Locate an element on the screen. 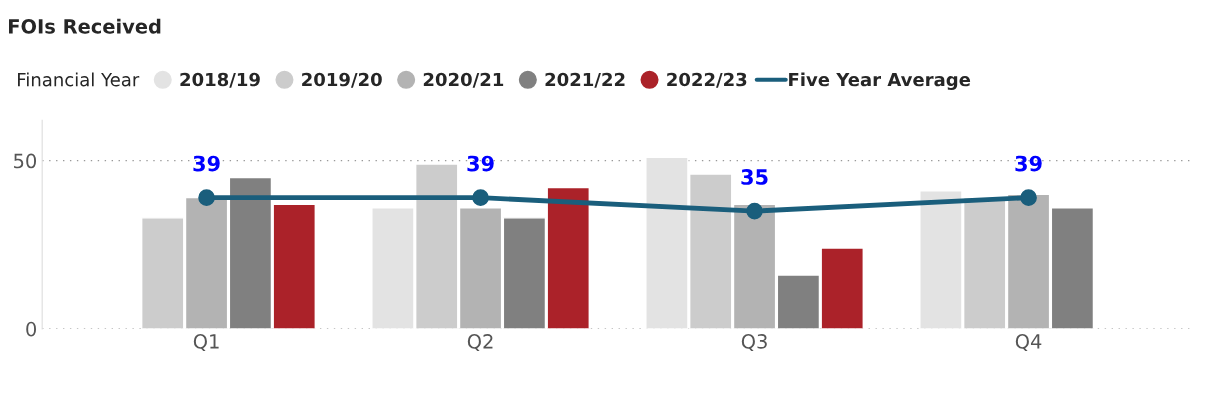 This screenshot has width=1205, height=401. legend-label: 2022/23 is located at coordinates (707, 80).